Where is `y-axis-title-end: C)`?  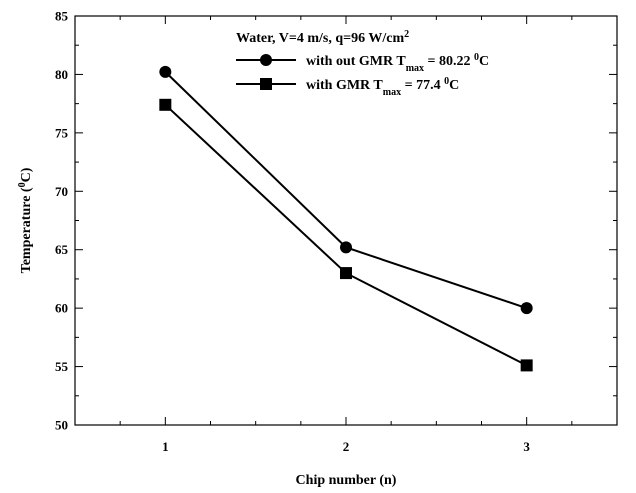 y-axis-title-end: C) is located at coordinates (26, 174).